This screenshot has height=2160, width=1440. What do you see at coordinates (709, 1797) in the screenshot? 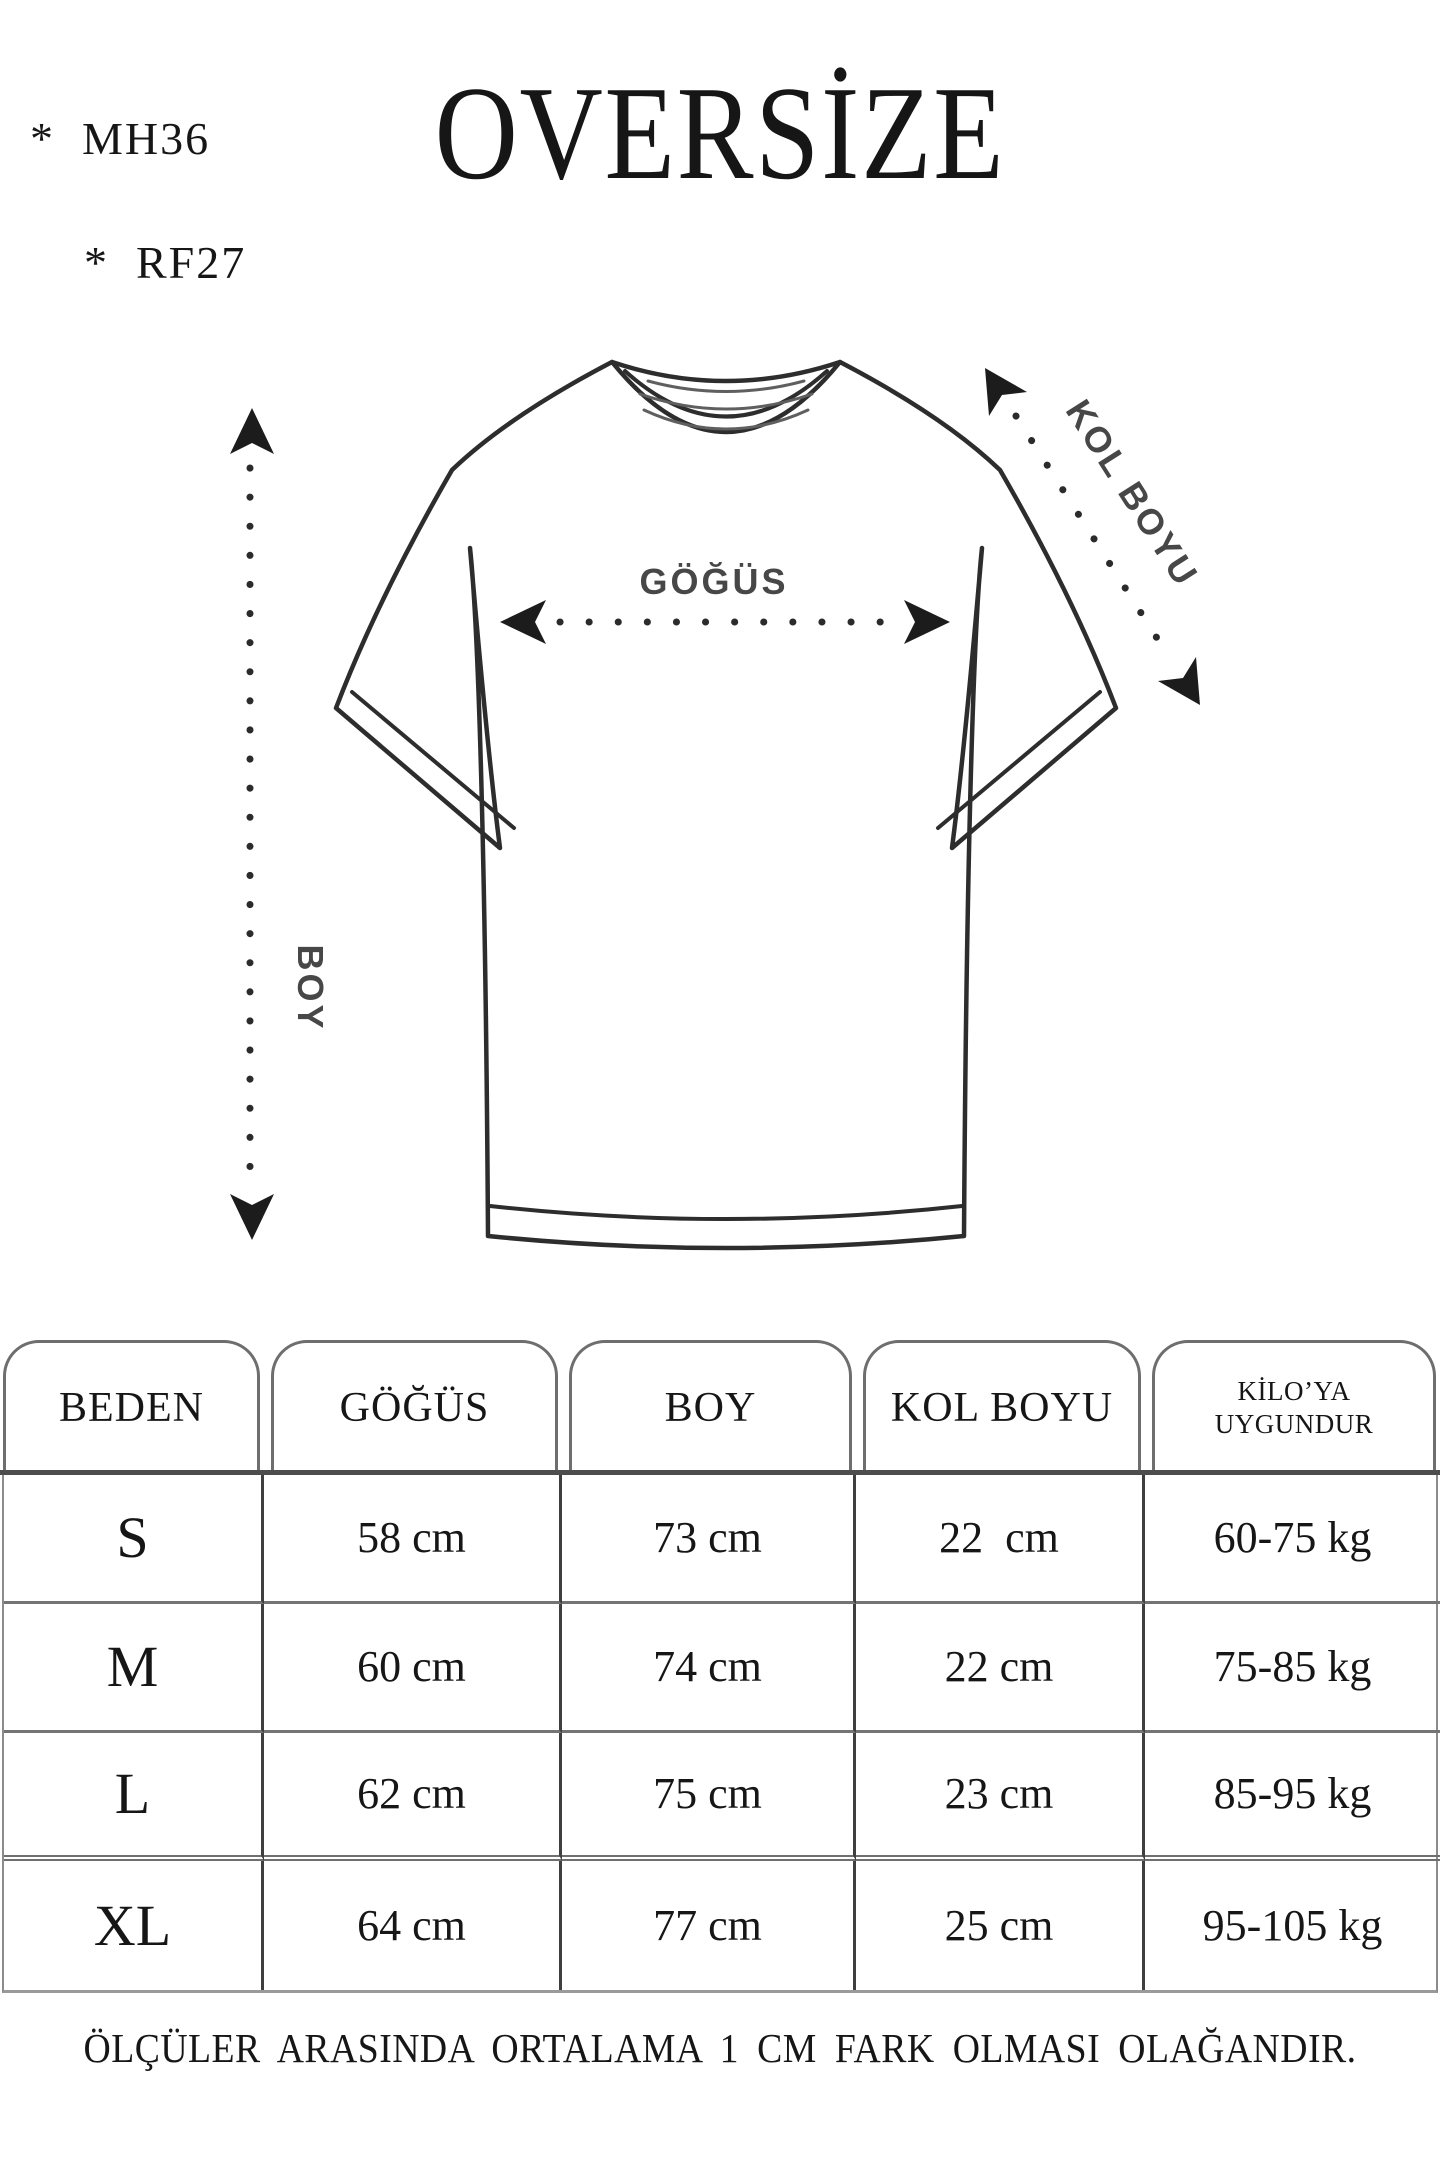
I see `table-cell-length: 75 cm` at bounding box center [709, 1797].